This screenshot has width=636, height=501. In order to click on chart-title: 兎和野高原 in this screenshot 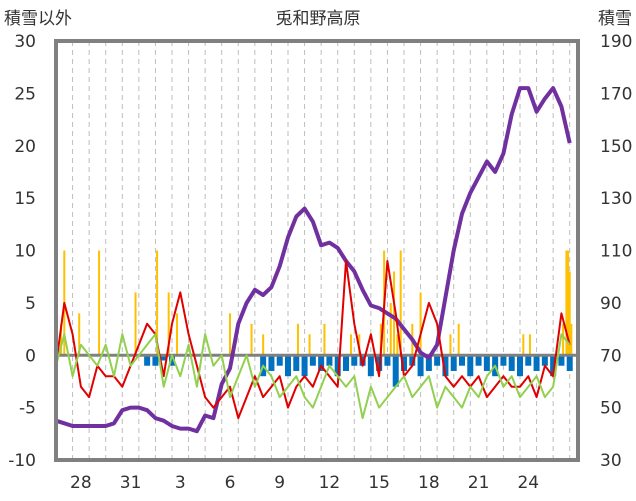, I will do `click(318, 19)`.